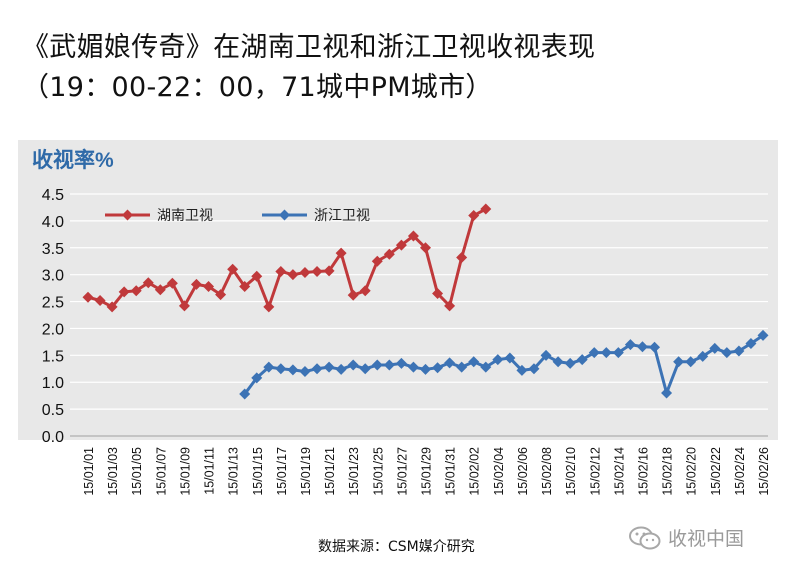  I want to click on x-tick-label: 15/02/22, so click(716, 471).